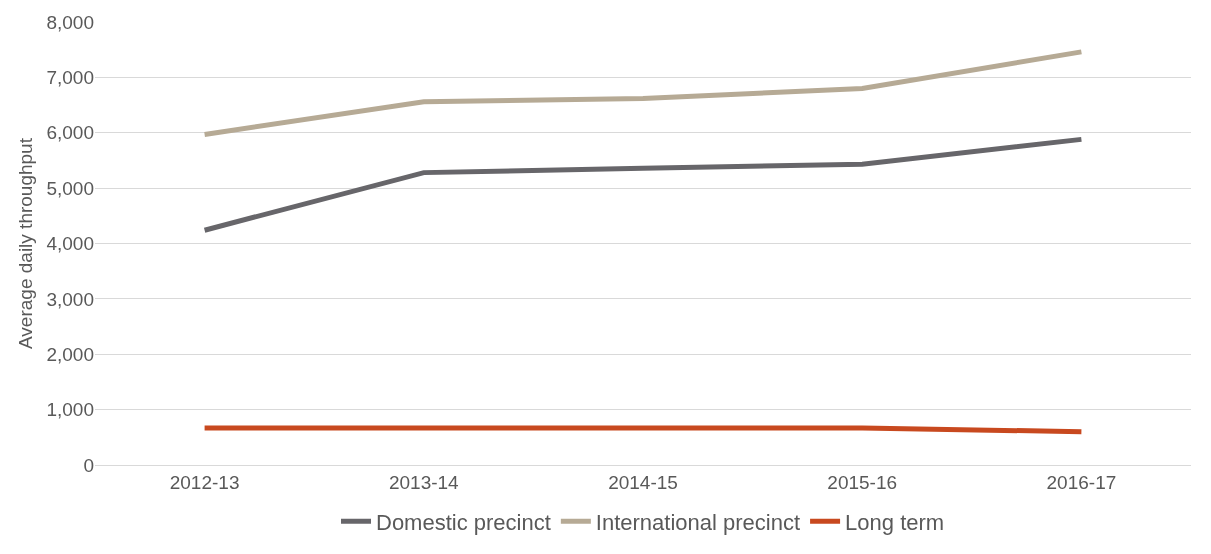  What do you see at coordinates (643, 482) in the screenshot?
I see `x-tick-label: 2014-15` at bounding box center [643, 482].